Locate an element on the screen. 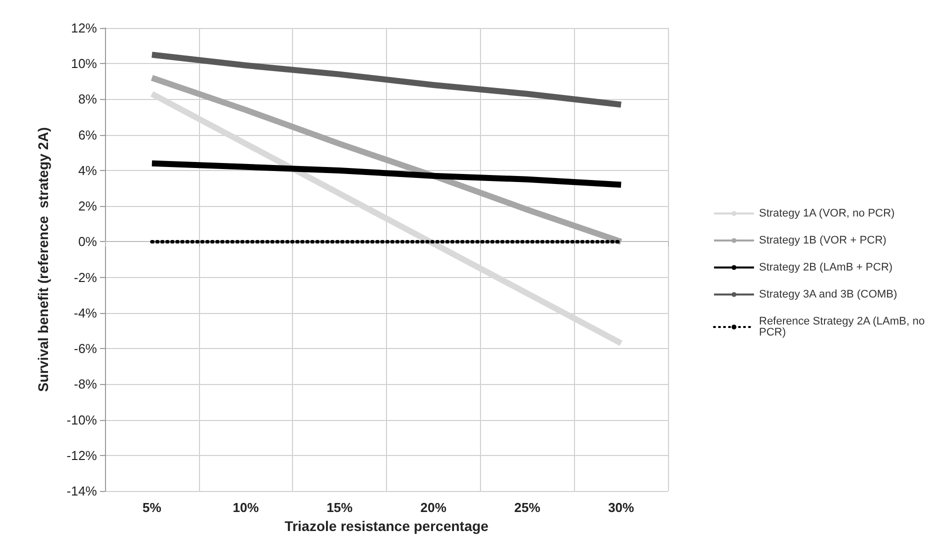 The width and height of the screenshot is (938, 549). x-tick-label: 30% is located at coordinates (621, 508).